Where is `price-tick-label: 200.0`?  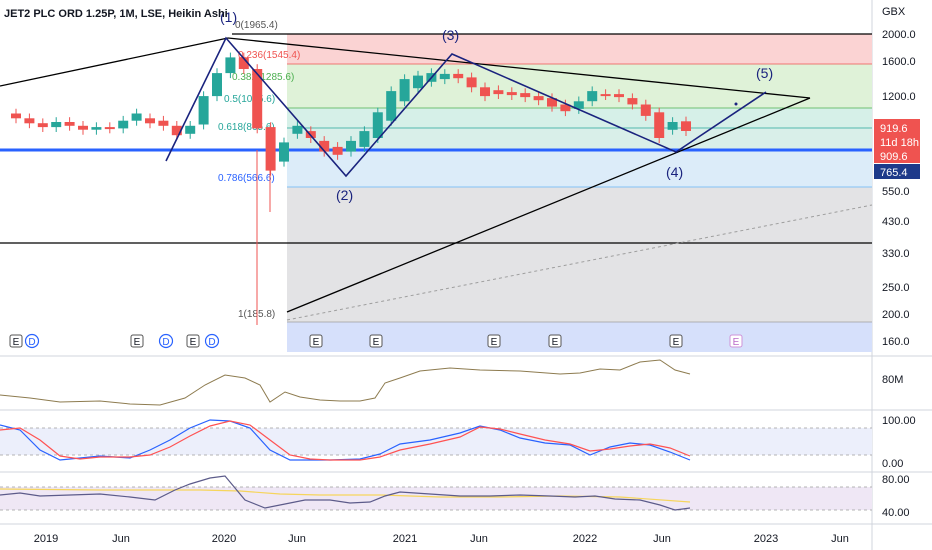 price-tick-label: 200.0 is located at coordinates (896, 315).